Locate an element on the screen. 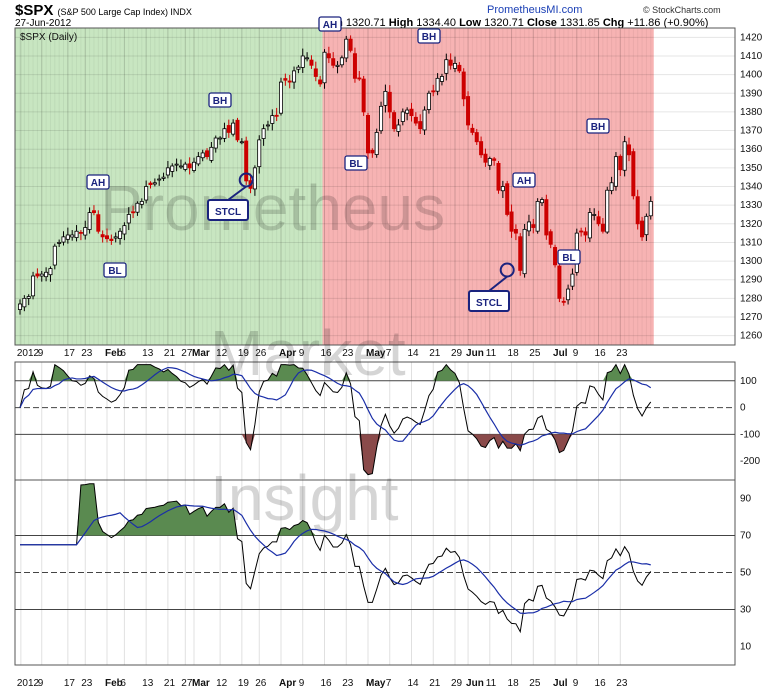 The image size is (780, 690). date-tick-label: 18 is located at coordinates (514, 683).